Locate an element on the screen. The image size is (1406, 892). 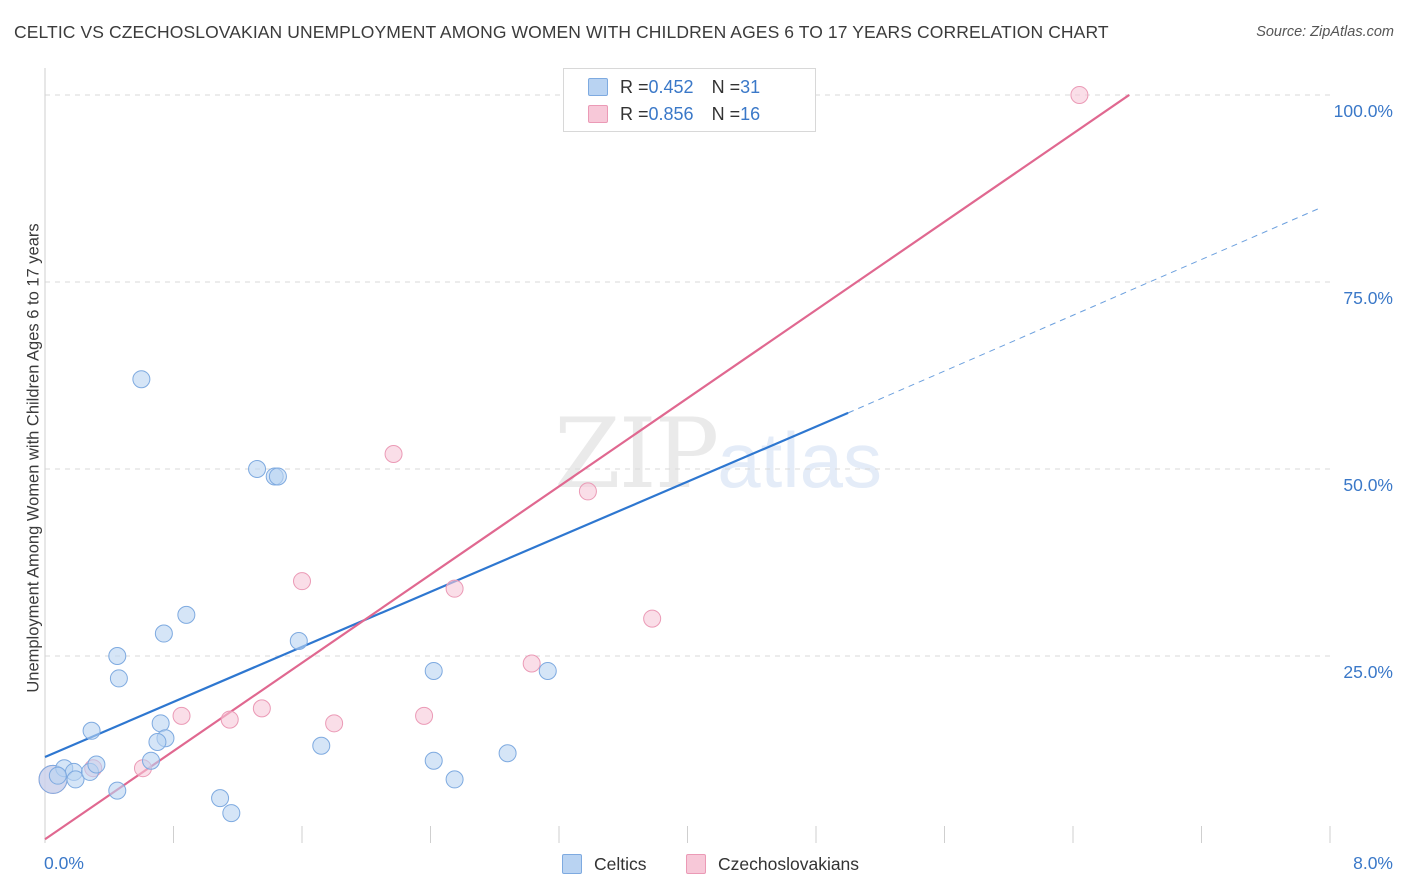
bottom-celtics-label: Celtics is located at coordinates (620, 863).